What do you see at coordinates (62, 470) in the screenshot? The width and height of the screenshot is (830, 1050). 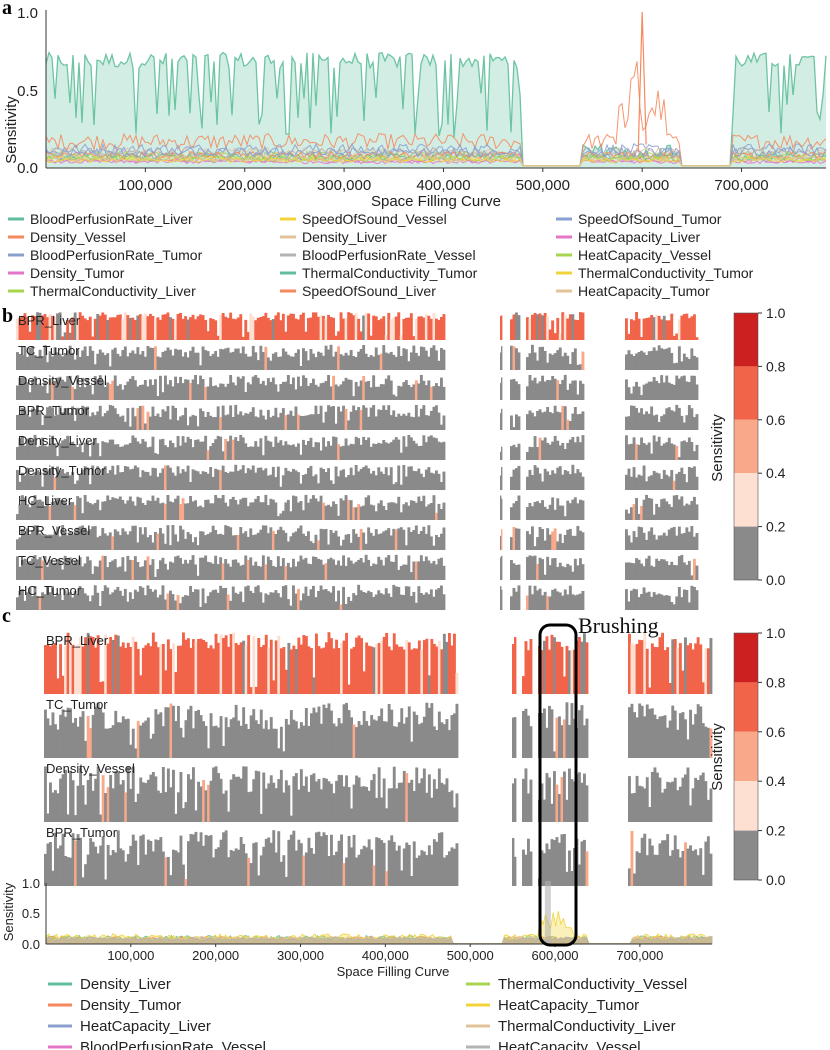 I see `track-label: Density_Tumor` at bounding box center [62, 470].